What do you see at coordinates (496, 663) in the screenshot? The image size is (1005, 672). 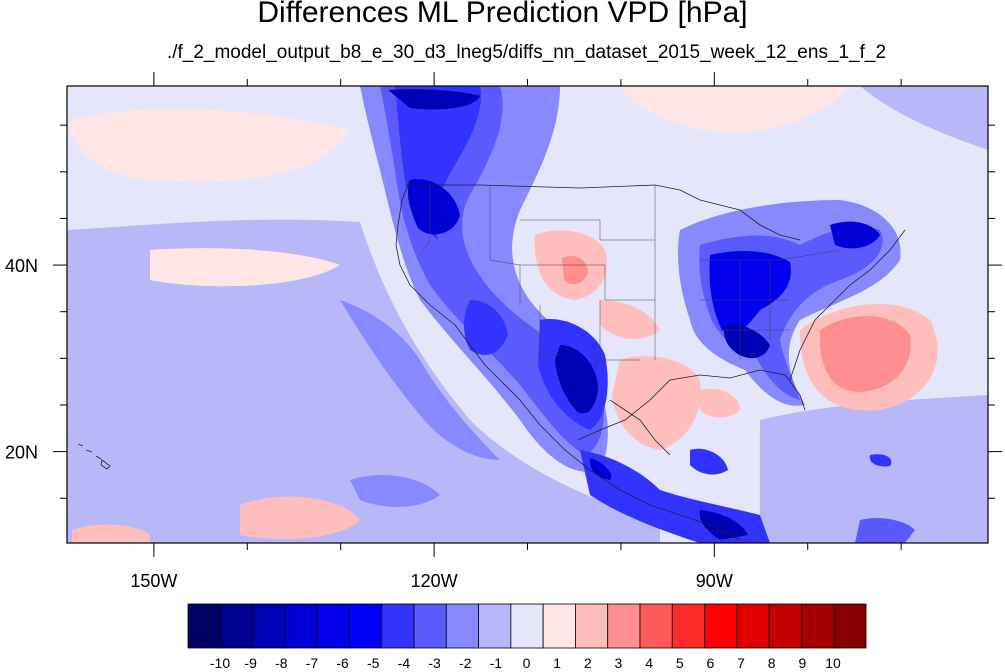 I see `colorbar-label: -1` at bounding box center [496, 663].